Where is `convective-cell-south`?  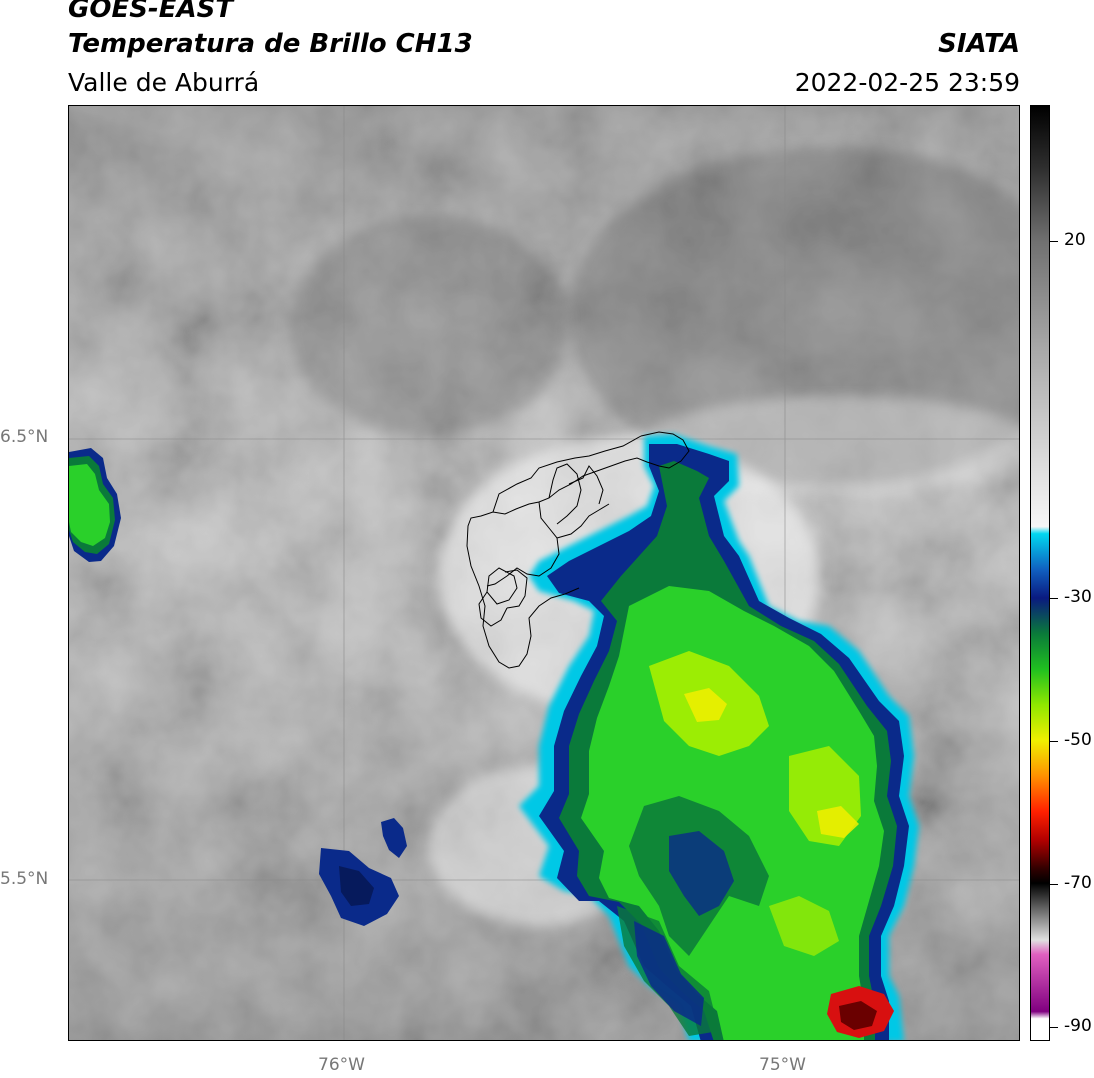
convective-cell-south is located at coordinates (363, 872).